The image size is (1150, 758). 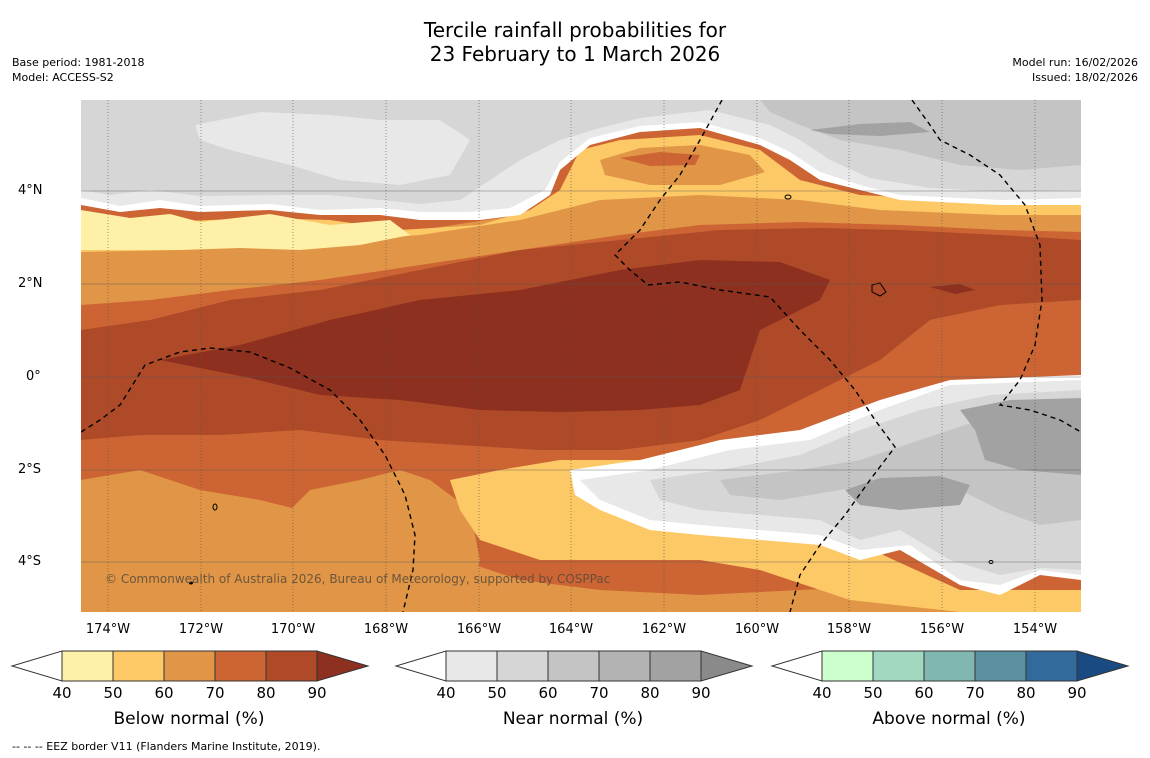 What do you see at coordinates (317, 693) in the screenshot?
I see `tick-below: 90` at bounding box center [317, 693].